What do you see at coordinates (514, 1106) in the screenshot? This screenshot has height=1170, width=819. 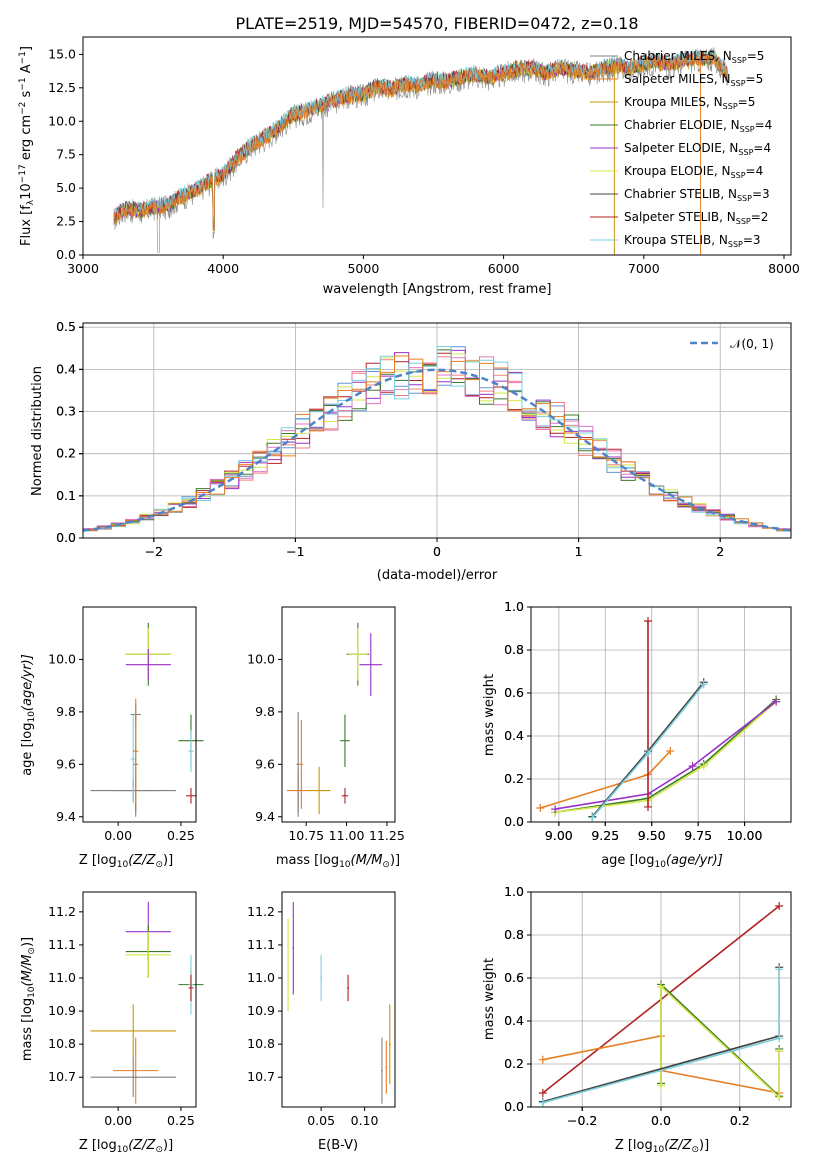 I see `massweight-vs-Z-ytick-label: 0.0` at bounding box center [514, 1106].